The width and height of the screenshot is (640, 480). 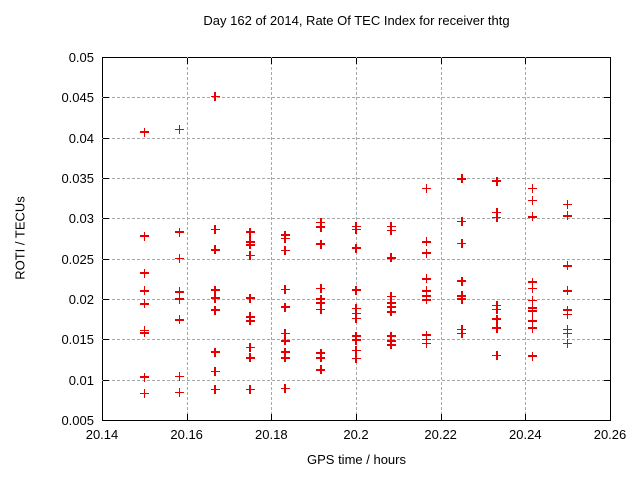 I want to click on y-tick-label: 0.015, so click(x=77, y=340).